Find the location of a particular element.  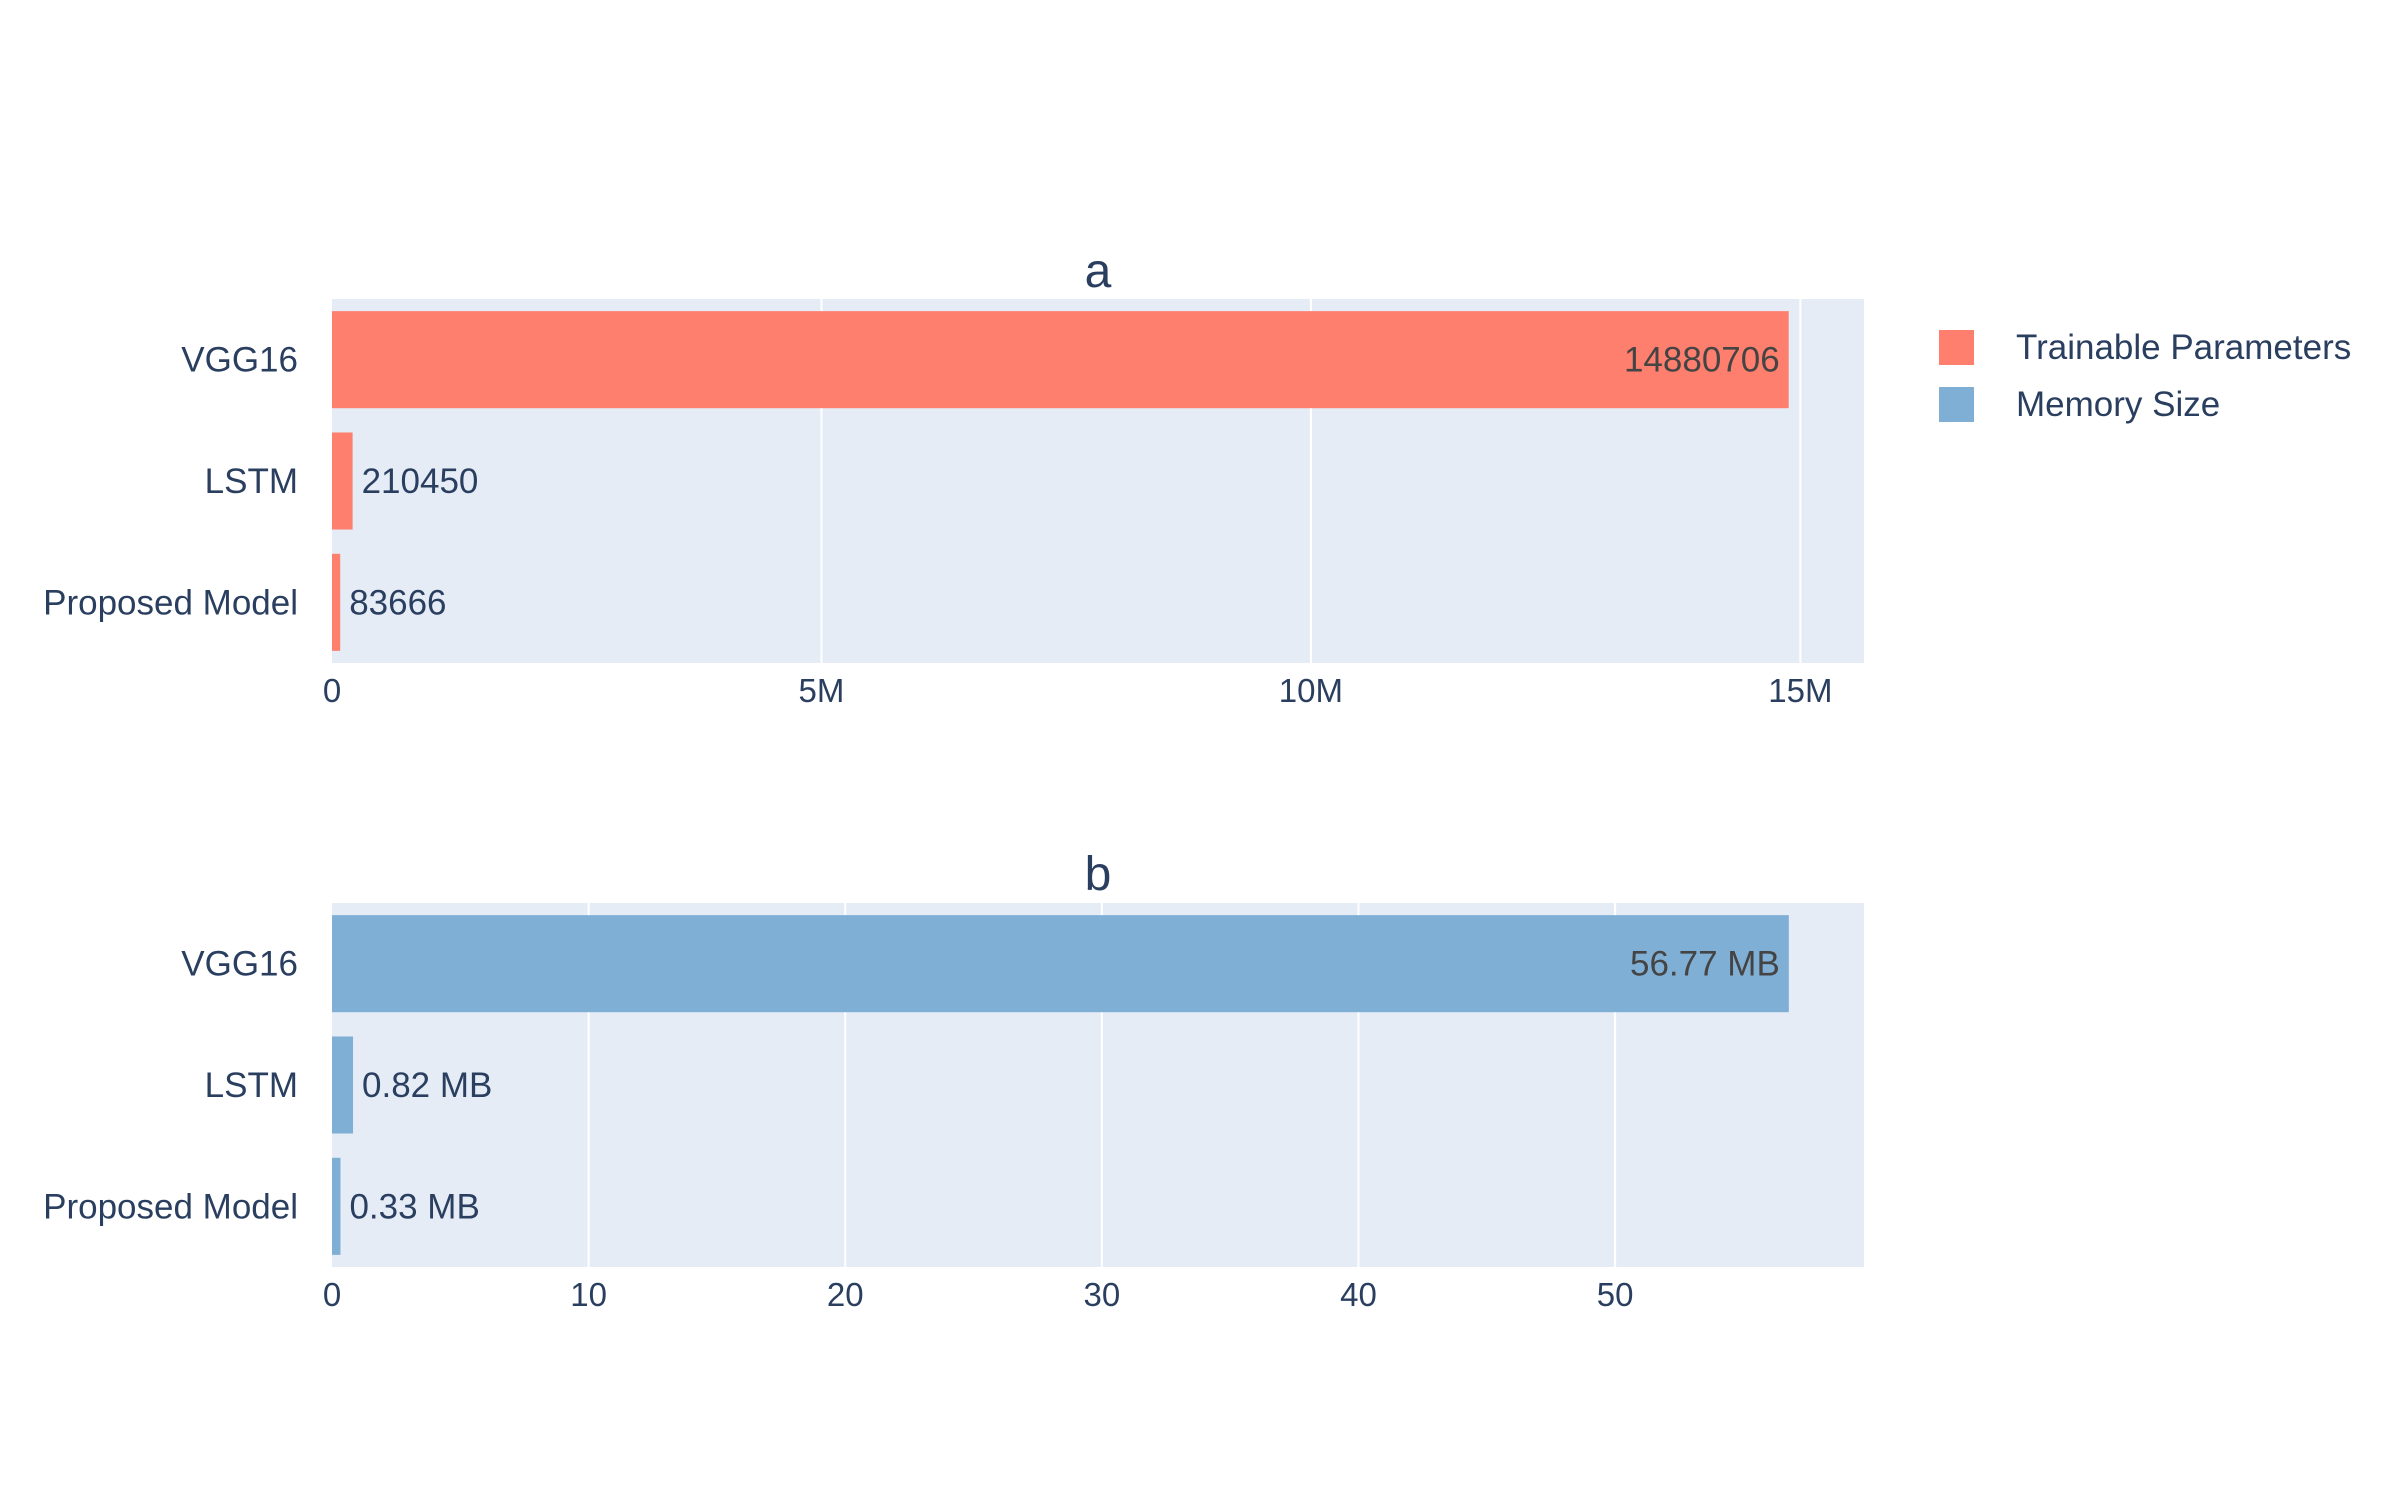

x-tick-label: 5M is located at coordinates (822, 690).